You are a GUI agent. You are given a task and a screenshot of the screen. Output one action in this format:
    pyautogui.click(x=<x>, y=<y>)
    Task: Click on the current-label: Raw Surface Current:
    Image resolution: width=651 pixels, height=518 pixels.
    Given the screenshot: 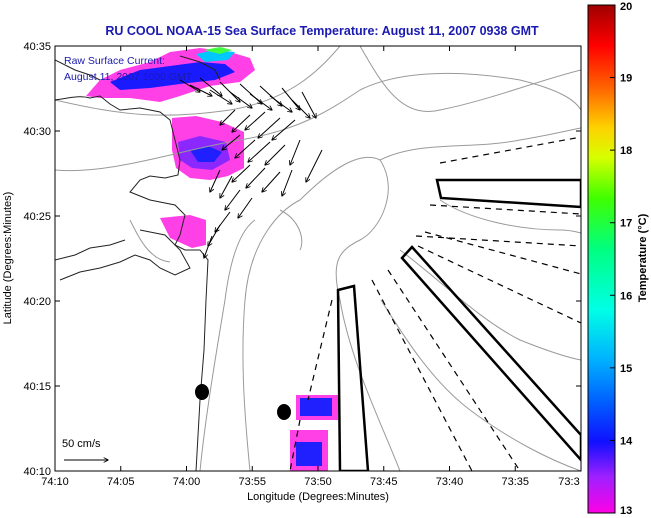 What is the action you would take?
    pyautogui.click(x=114, y=61)
    